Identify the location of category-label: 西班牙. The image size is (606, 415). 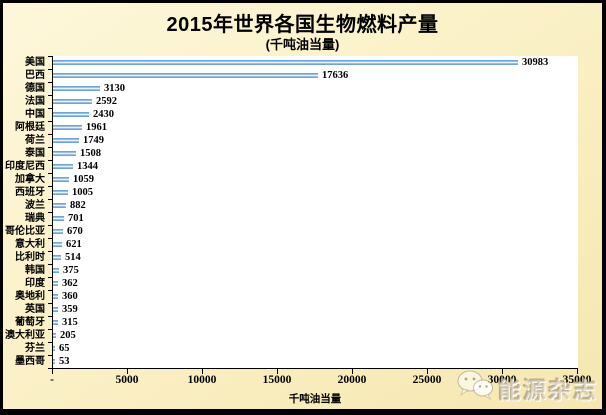
(30, 192).